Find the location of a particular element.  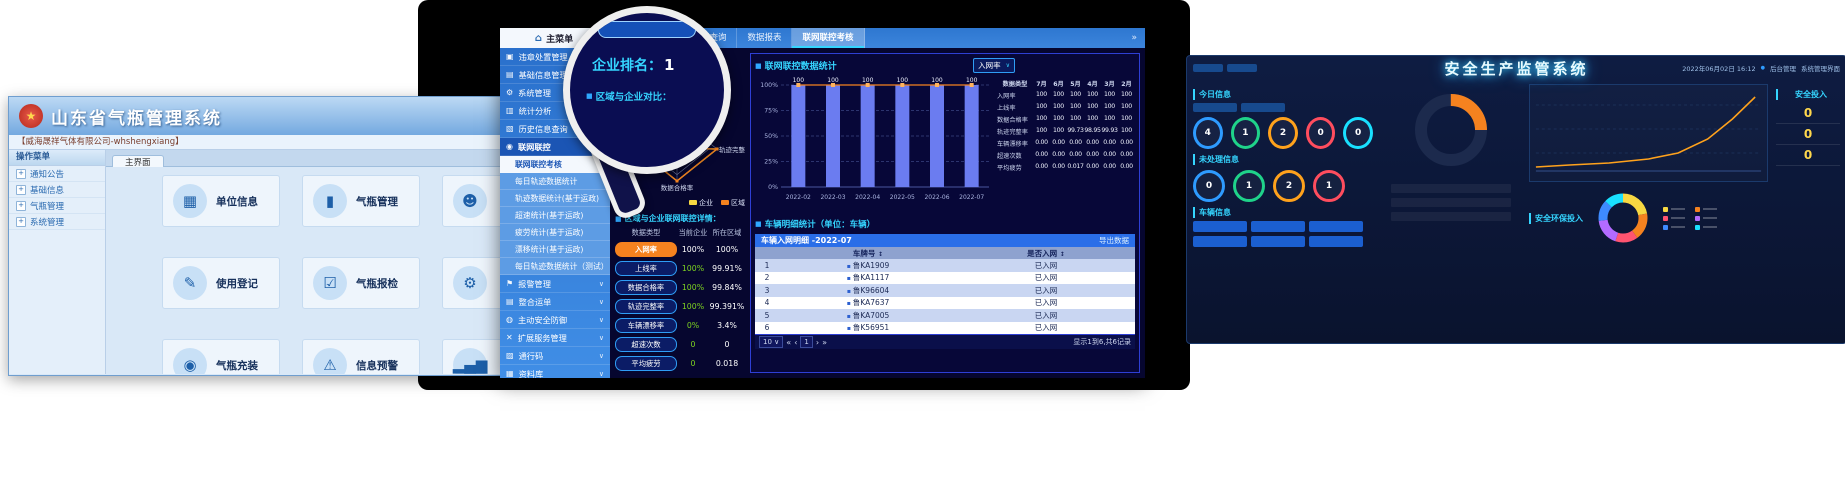

admin-link: 后台管理 is located at coordinates (1783, 69).